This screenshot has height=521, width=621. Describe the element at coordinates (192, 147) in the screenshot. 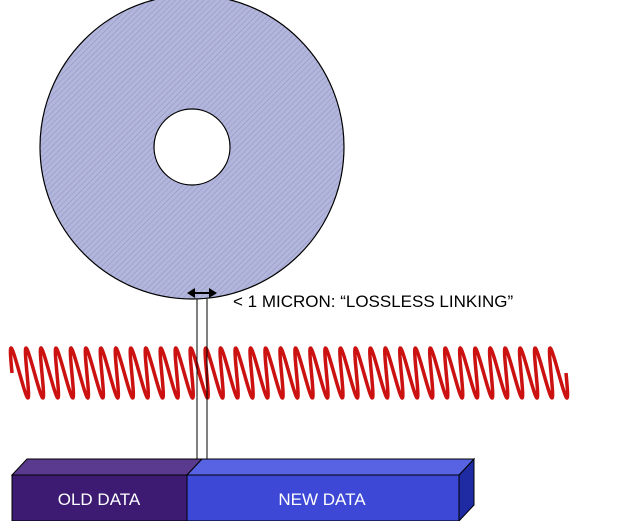

I see `disc-center-hole` at that location.